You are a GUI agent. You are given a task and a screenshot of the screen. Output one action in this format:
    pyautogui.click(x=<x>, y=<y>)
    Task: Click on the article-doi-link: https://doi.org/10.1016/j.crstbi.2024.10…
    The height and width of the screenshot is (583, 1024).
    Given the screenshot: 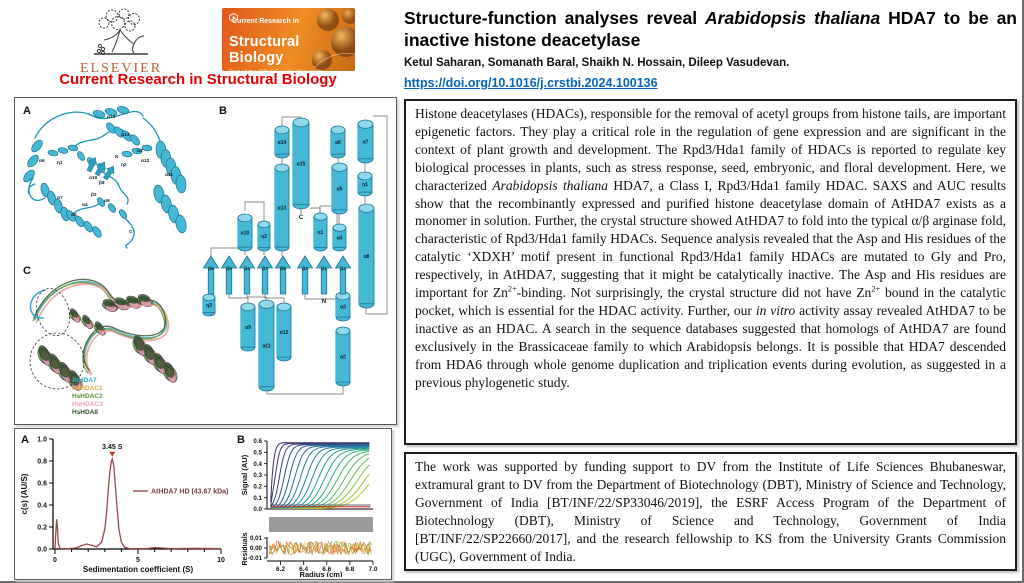 What is the action you would take?
    pyautogui.click(x=531, y=83)
    